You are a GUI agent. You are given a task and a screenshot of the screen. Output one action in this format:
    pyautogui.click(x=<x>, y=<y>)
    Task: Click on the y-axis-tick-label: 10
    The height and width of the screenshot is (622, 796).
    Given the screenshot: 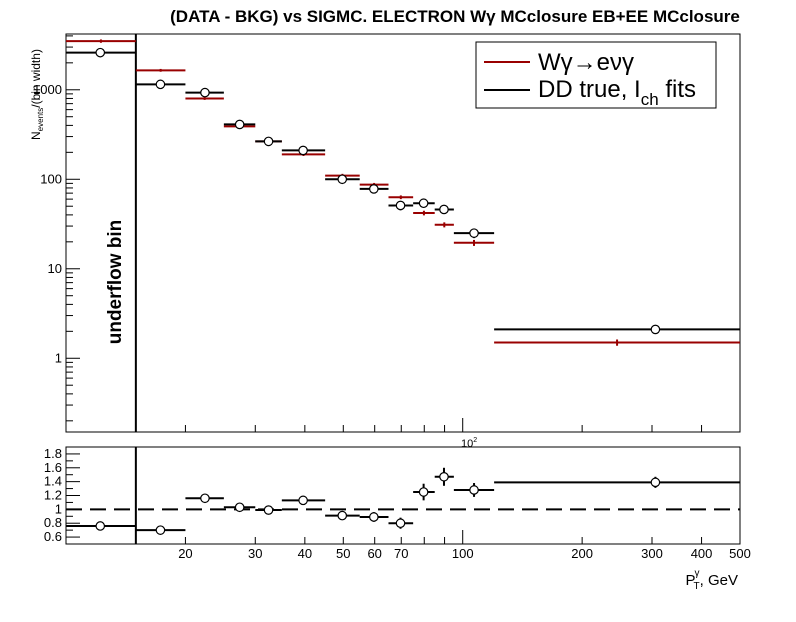 What is the action you would take?
    pyautogui.click(x=55, y=268)
    